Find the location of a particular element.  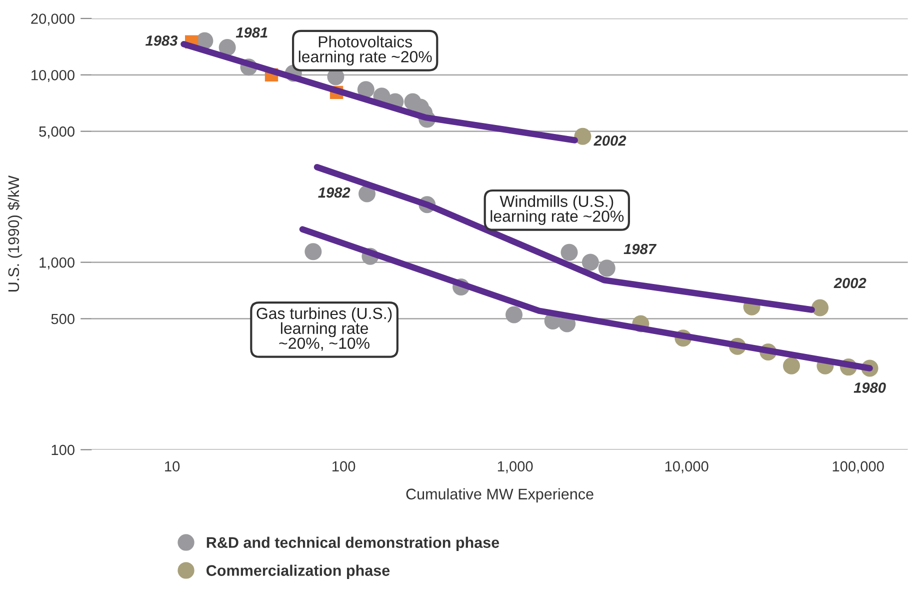

legend-label: Commercialization phase is located at coordinates (298, 571).